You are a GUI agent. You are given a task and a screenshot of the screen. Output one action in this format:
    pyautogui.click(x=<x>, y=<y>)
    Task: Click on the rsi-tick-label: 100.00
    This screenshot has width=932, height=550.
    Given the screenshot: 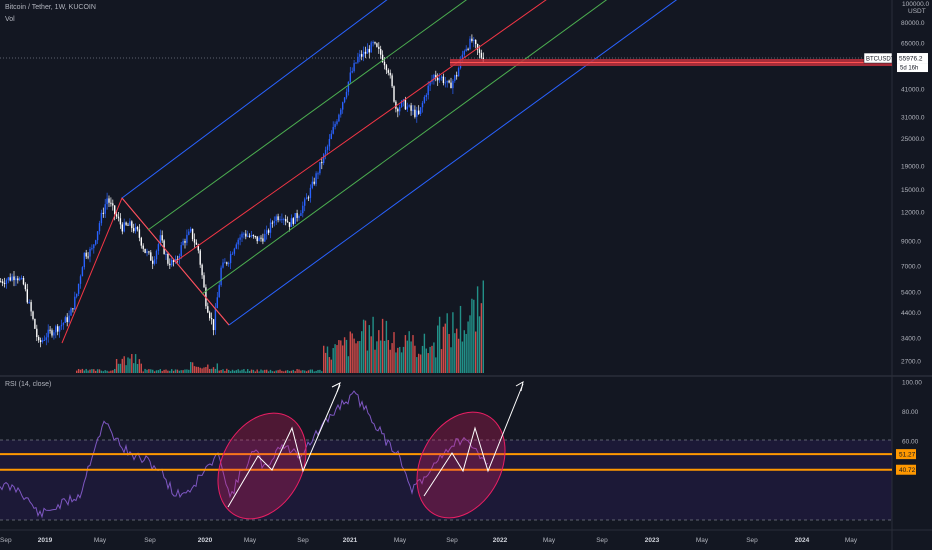 What is the action you would take?
    pyautogui.click(x=912, y=383)
    